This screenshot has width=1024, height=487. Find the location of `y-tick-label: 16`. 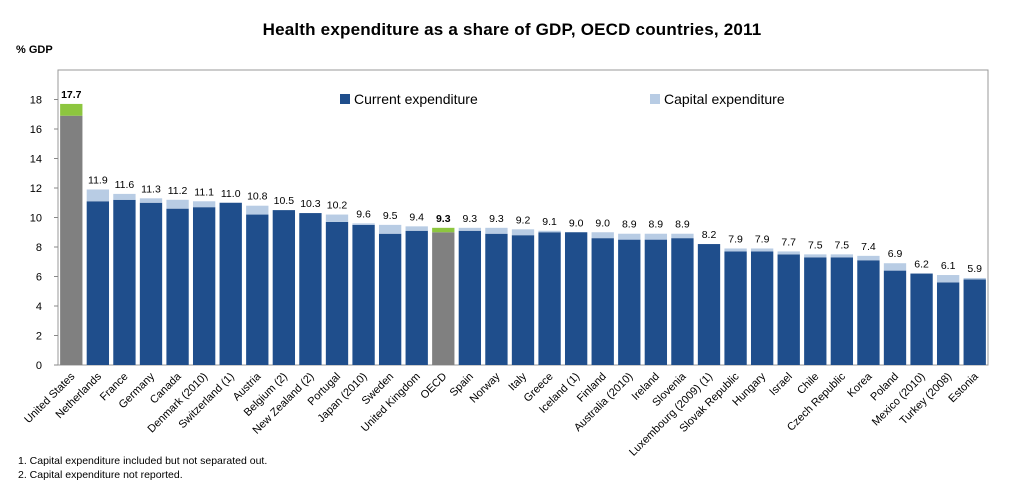

y-tick-label: 16 is located at coordinates (36, 130).